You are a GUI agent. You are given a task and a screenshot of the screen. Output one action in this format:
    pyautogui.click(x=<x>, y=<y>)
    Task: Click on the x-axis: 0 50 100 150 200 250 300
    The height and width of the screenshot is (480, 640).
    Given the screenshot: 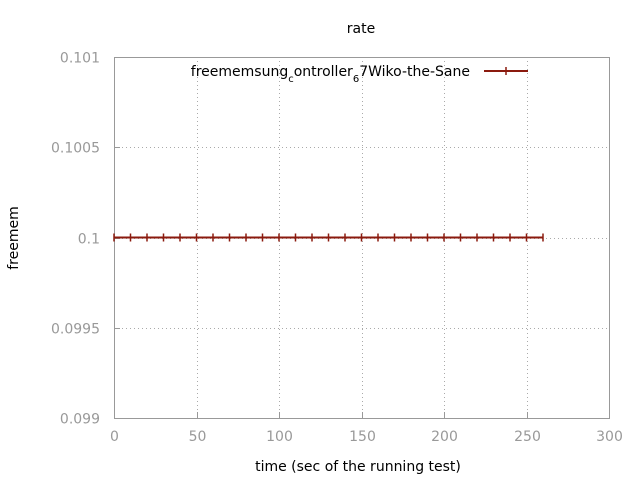 What is the action you would take?
    pyautogui.click(x=366, y=428)
    